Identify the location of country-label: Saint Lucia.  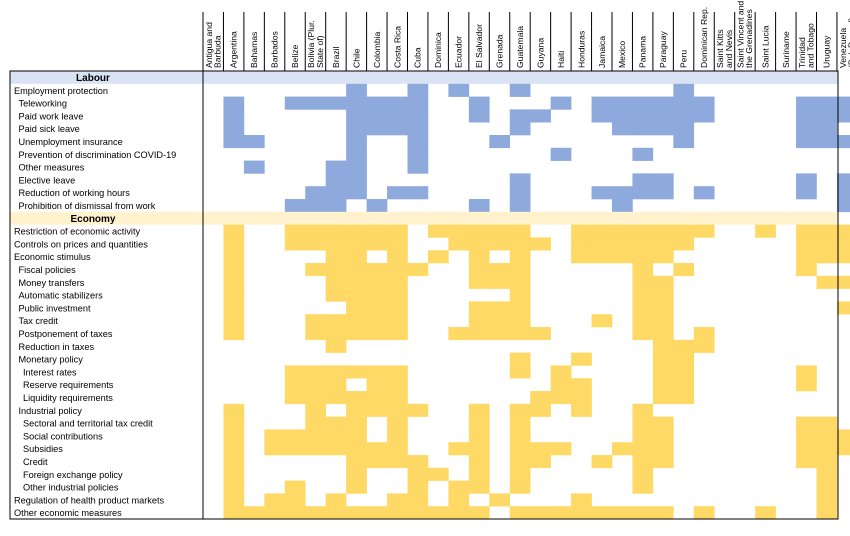
(765, 46).